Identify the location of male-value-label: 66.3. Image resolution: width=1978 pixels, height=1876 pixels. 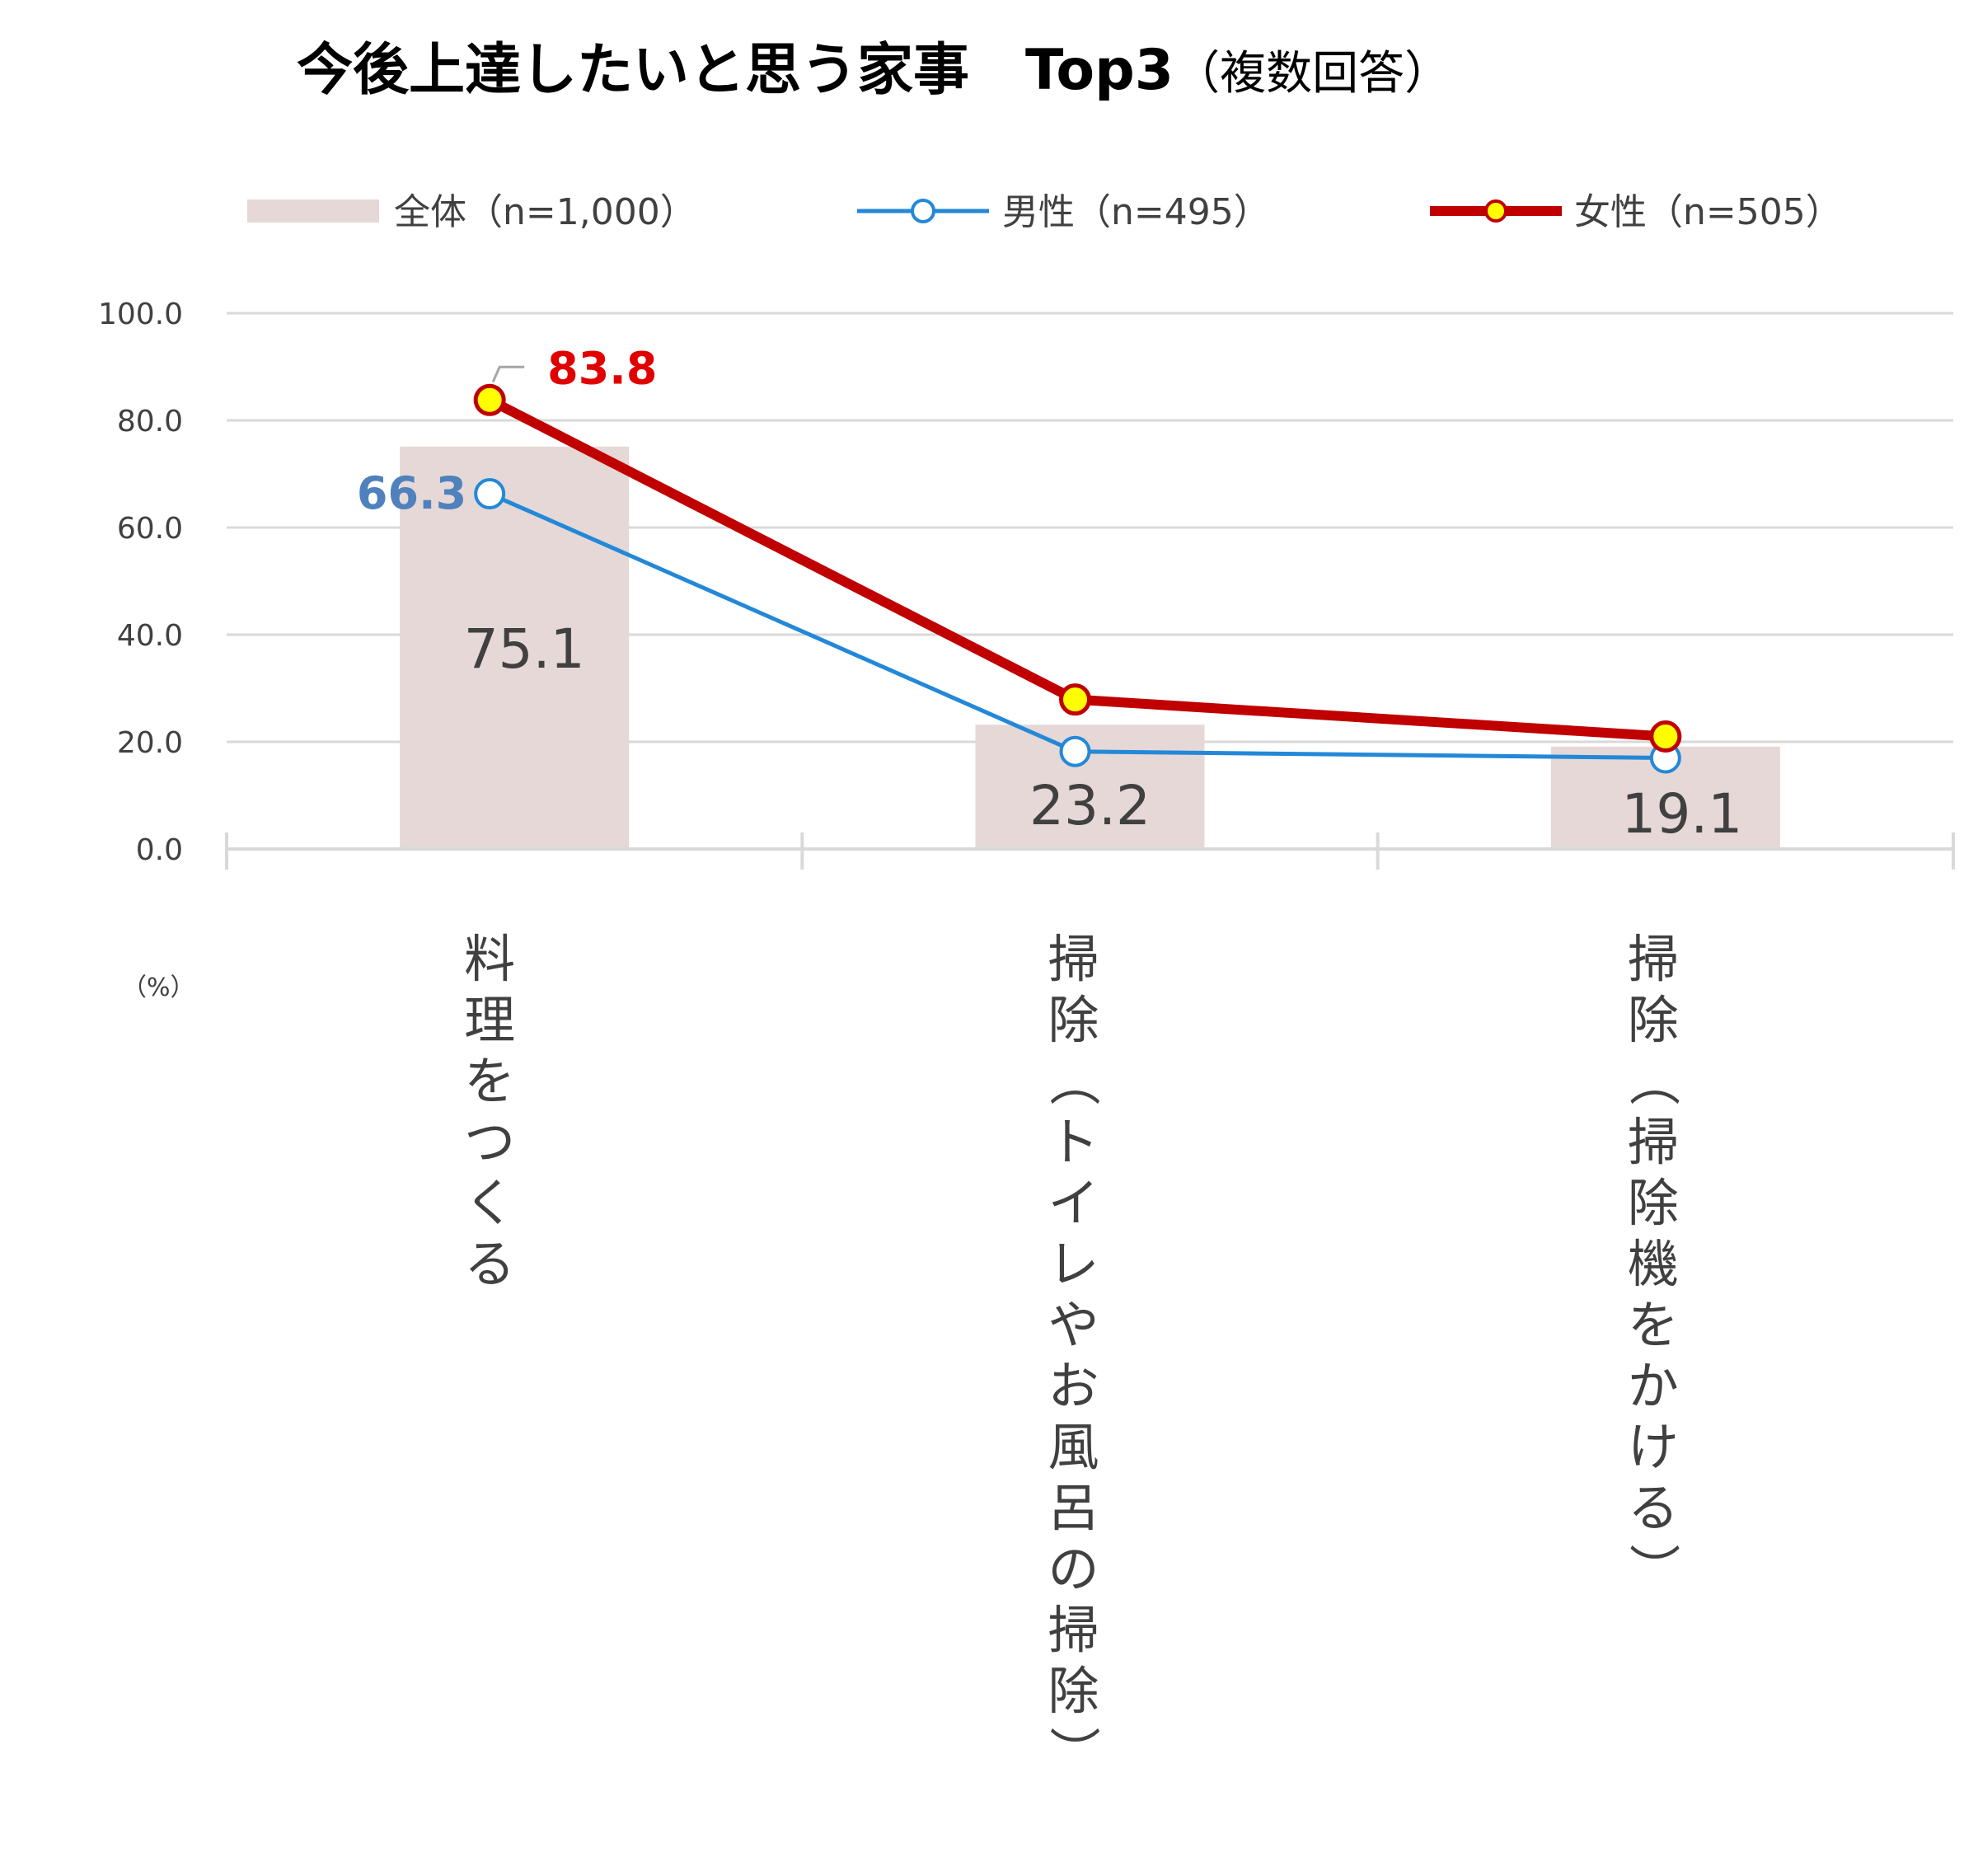
(412, 493).